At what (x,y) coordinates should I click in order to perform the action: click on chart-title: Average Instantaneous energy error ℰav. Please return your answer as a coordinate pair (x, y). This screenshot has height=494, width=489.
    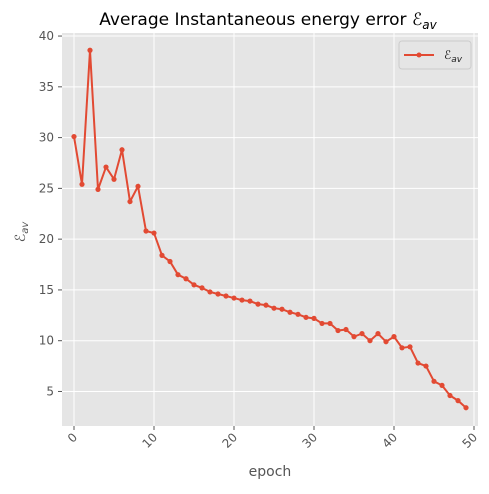
    Looking at the image, I should click on (268, 21).